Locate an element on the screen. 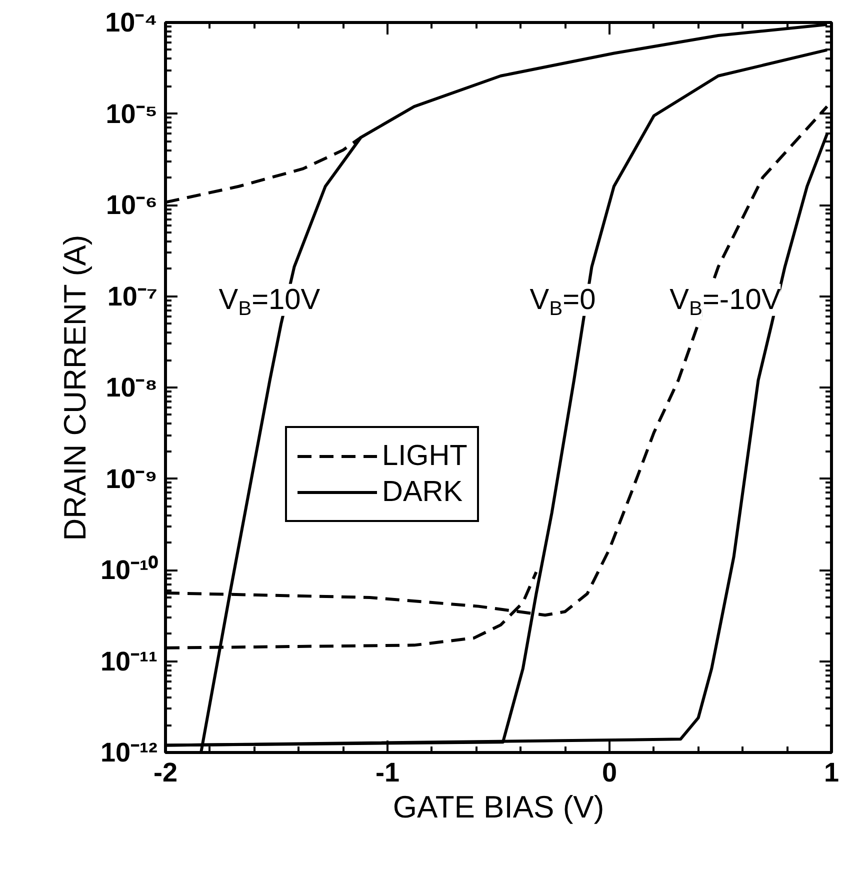 The width and height of the screenshot is (845, 874). x-axis-title: GATE BIAS (V) is located at coordinates (498, 807).